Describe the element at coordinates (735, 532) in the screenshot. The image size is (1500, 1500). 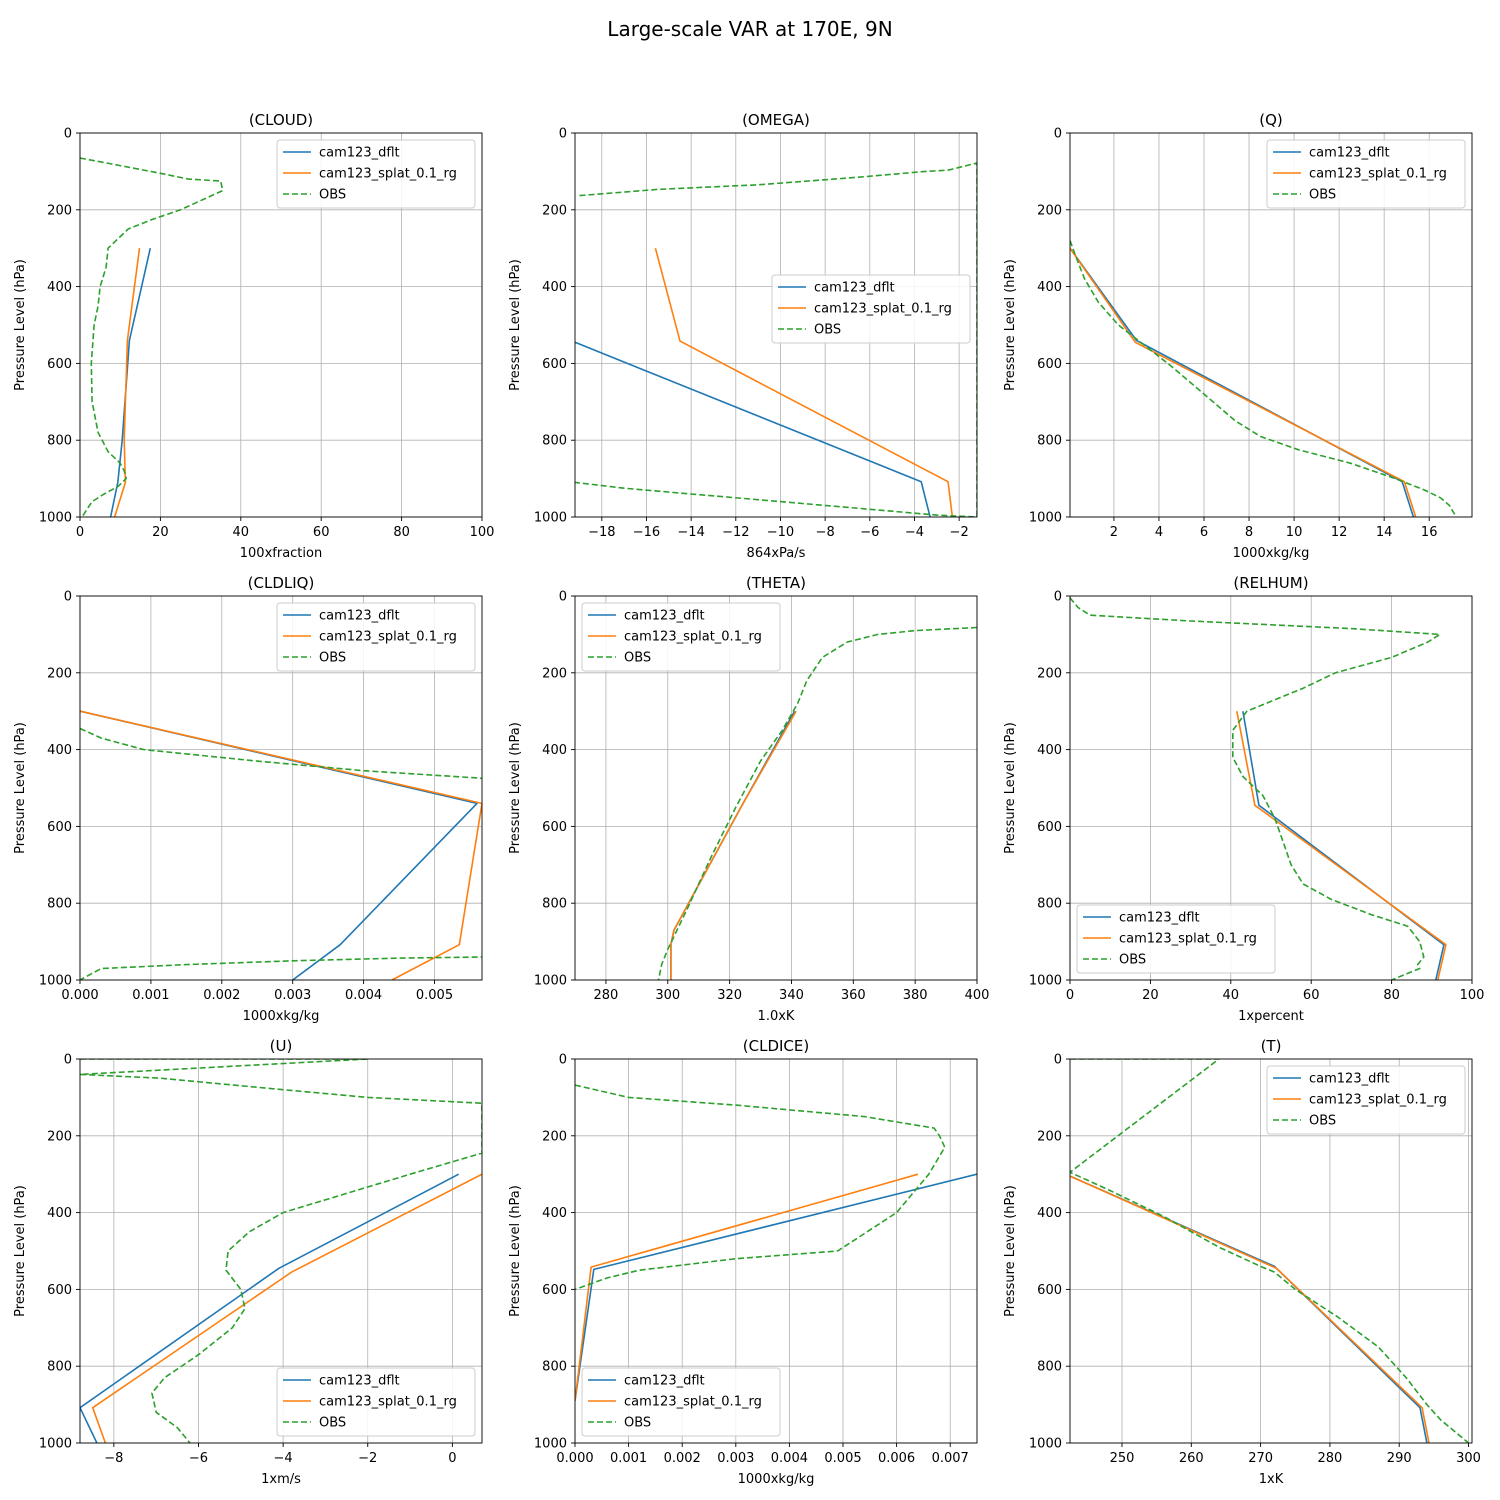
I see `x-tick-label: −12` at that location.